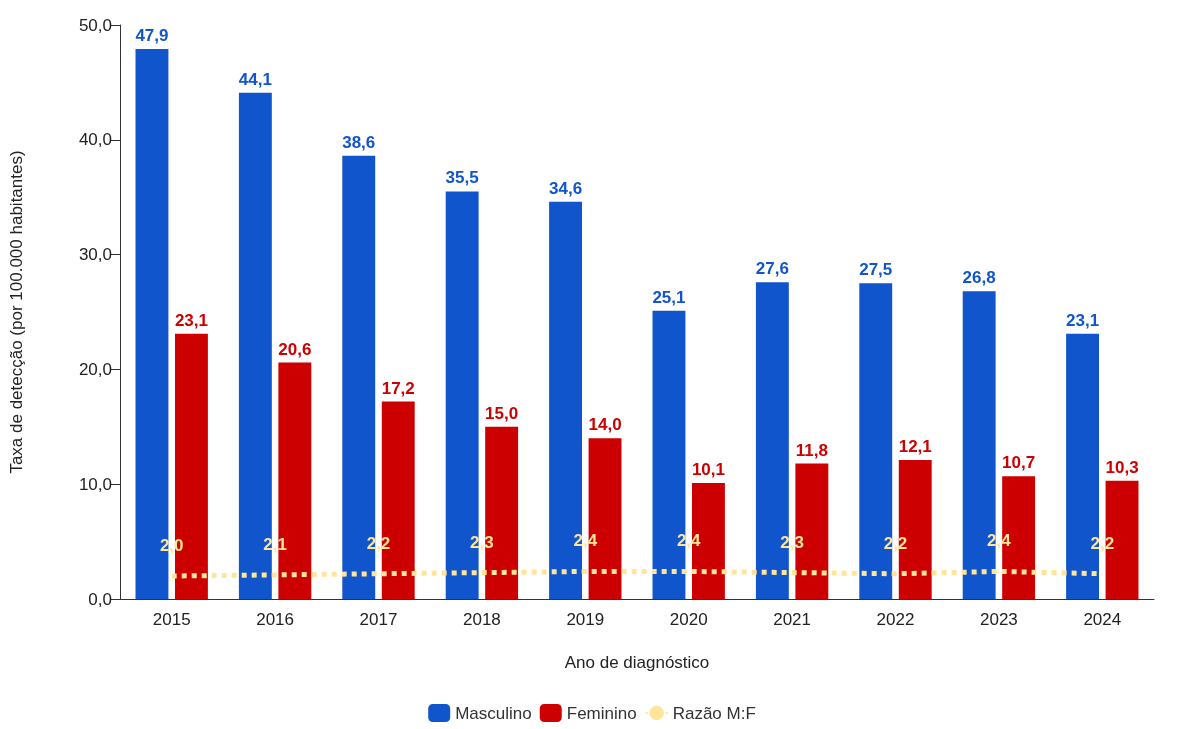 The width and height of the screenshot is (1184, 729). Describe the element at coordinates (171, 546) in the screenshot. I see `data-label: 2,0` at that location.